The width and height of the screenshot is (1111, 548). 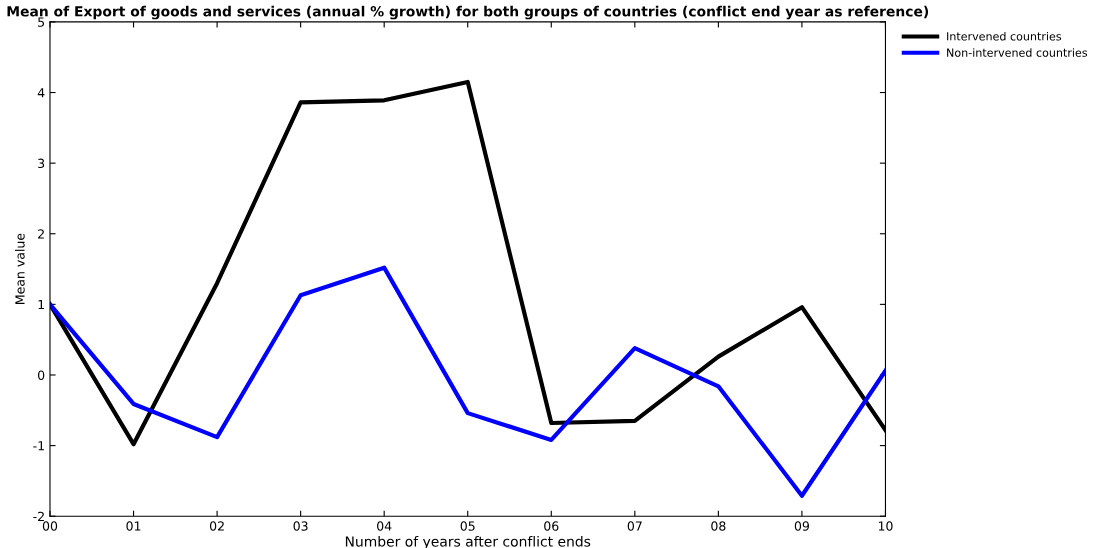 I want to click on y-tick-label: 3, so click(x=41, y=163).